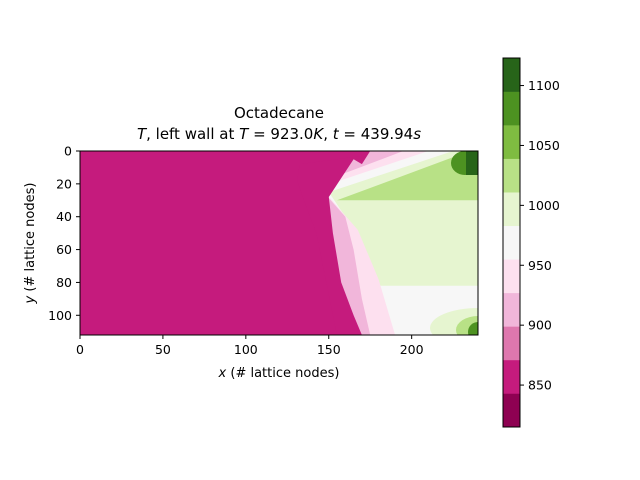 The image size is (640, 480). I want to click on x-tick-label: 100, so click(246, 349).